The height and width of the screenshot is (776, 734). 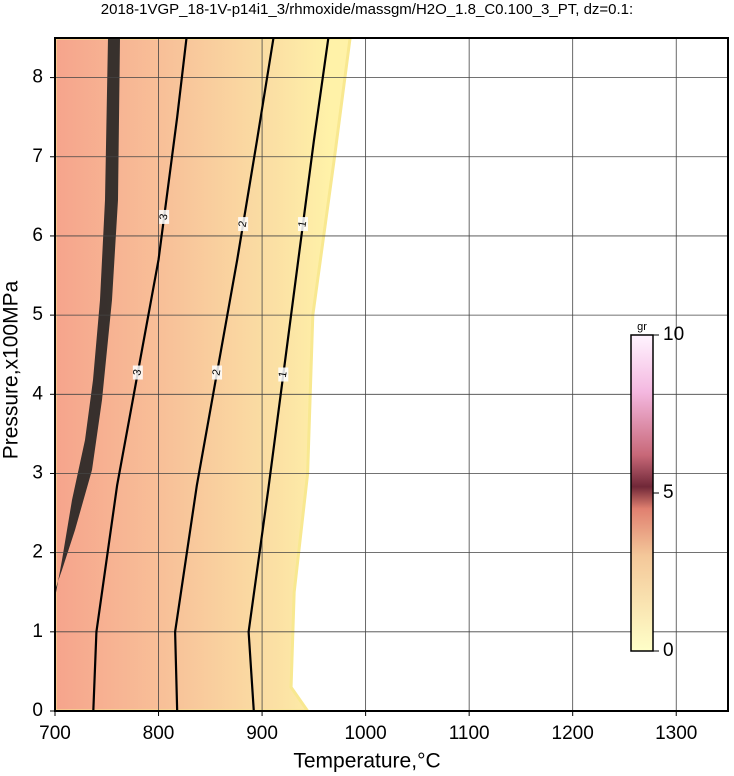 I want to click on x-tick-label: 800, so click(x=159, y=733).